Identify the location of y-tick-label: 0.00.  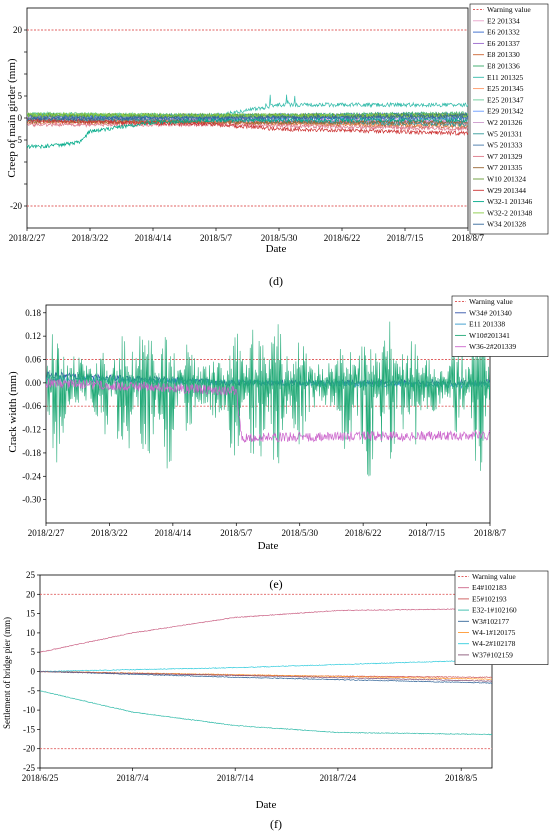
(33, 383).